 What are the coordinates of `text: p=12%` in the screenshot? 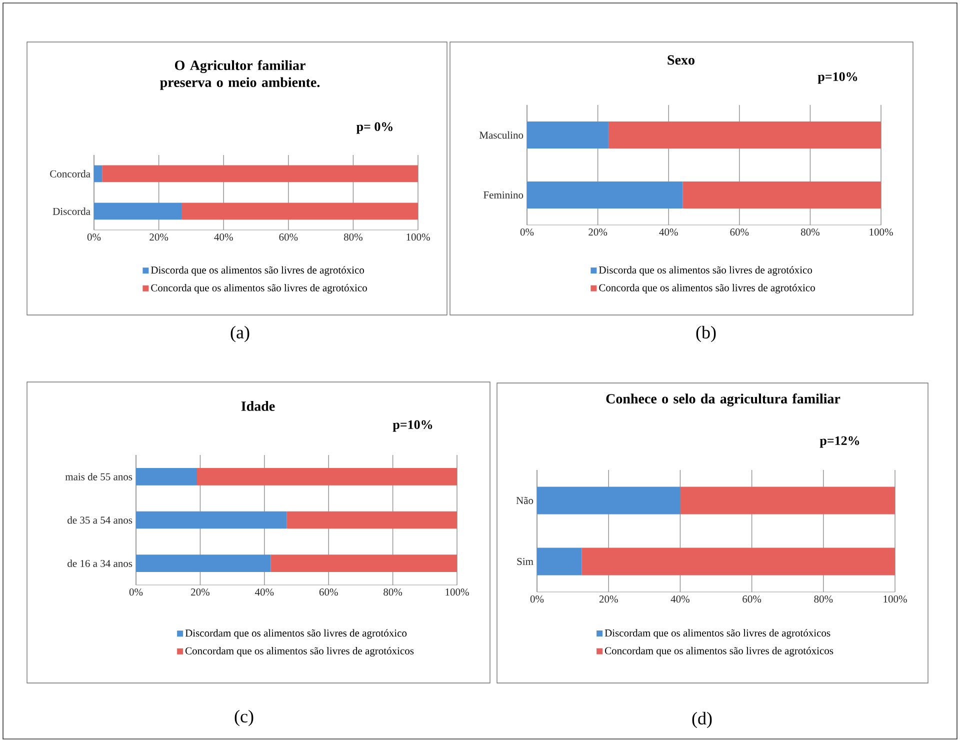 It's located at (840, 442).